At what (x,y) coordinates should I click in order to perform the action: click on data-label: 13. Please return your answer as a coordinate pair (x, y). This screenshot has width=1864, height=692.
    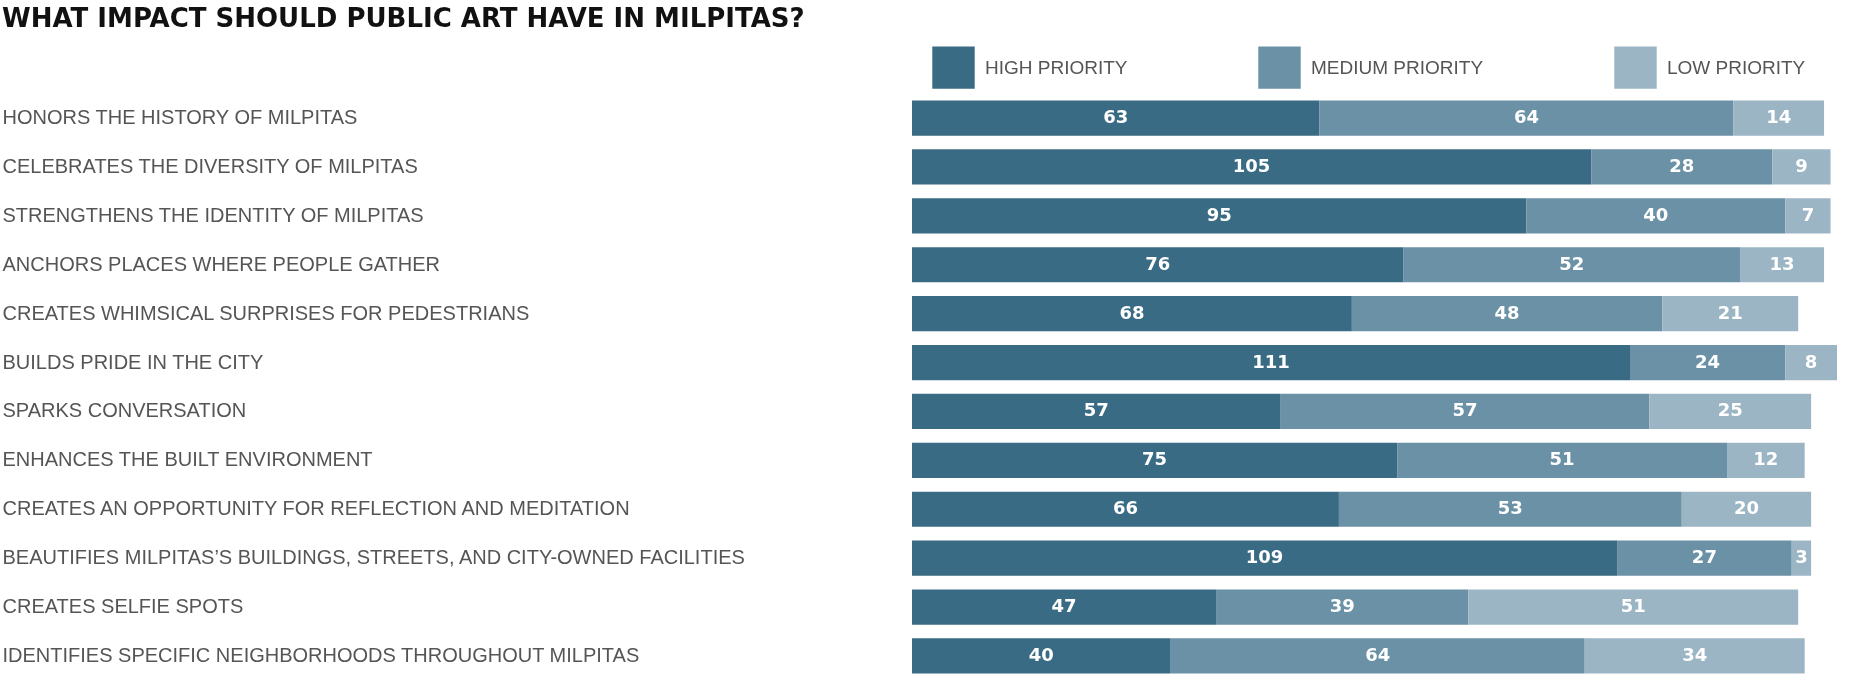
    Looking at the image, I should click on (1782, 263).